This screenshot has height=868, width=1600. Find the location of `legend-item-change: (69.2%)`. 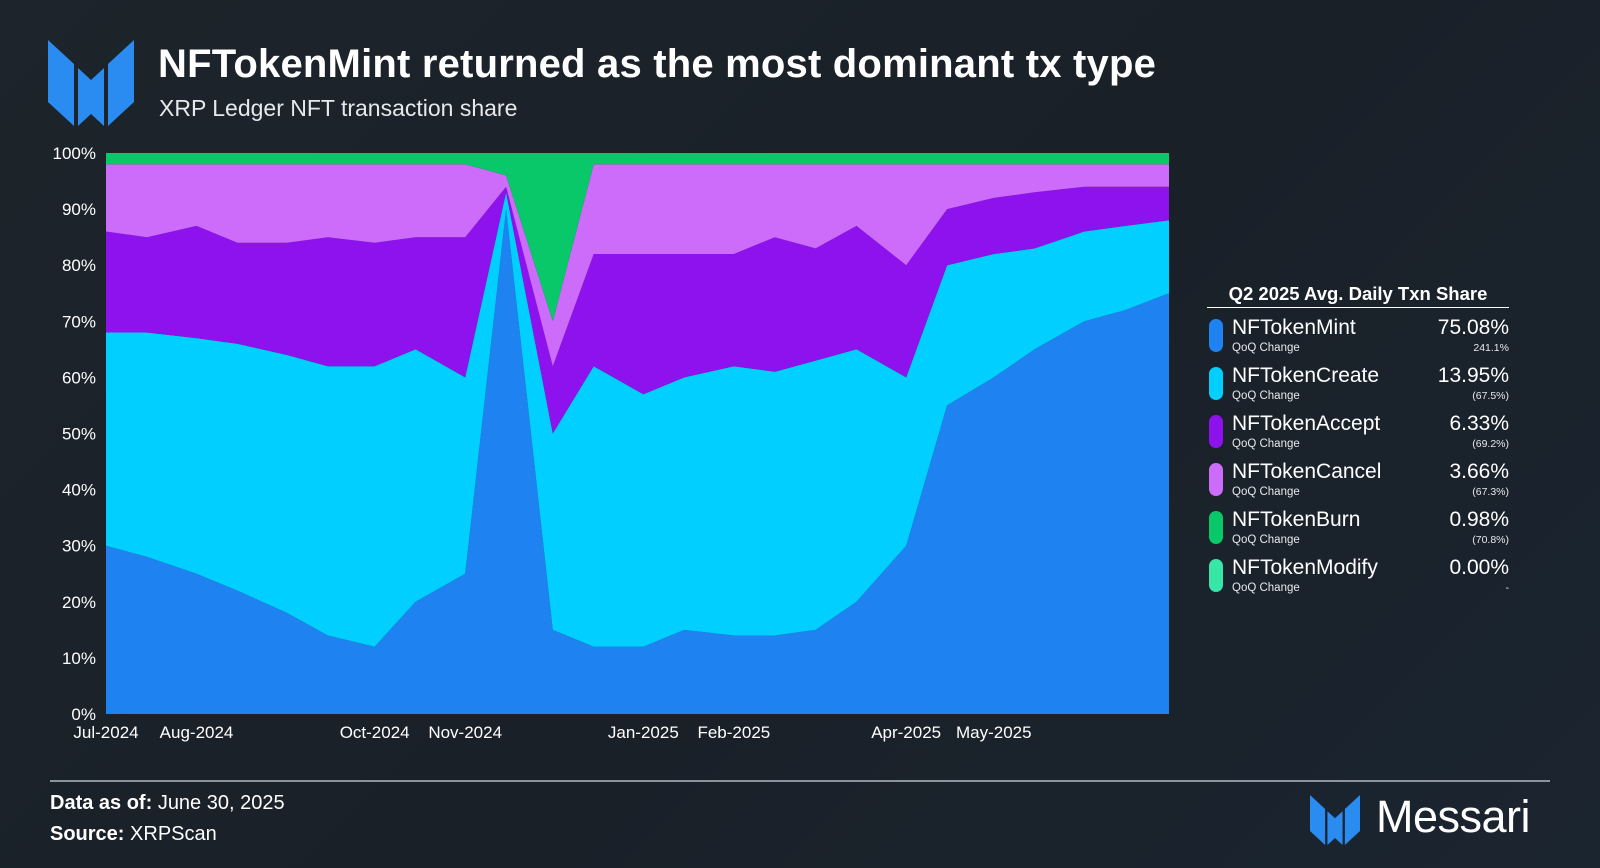

legend-item-change: (69.2%) is located at coordinates (1490, 444).